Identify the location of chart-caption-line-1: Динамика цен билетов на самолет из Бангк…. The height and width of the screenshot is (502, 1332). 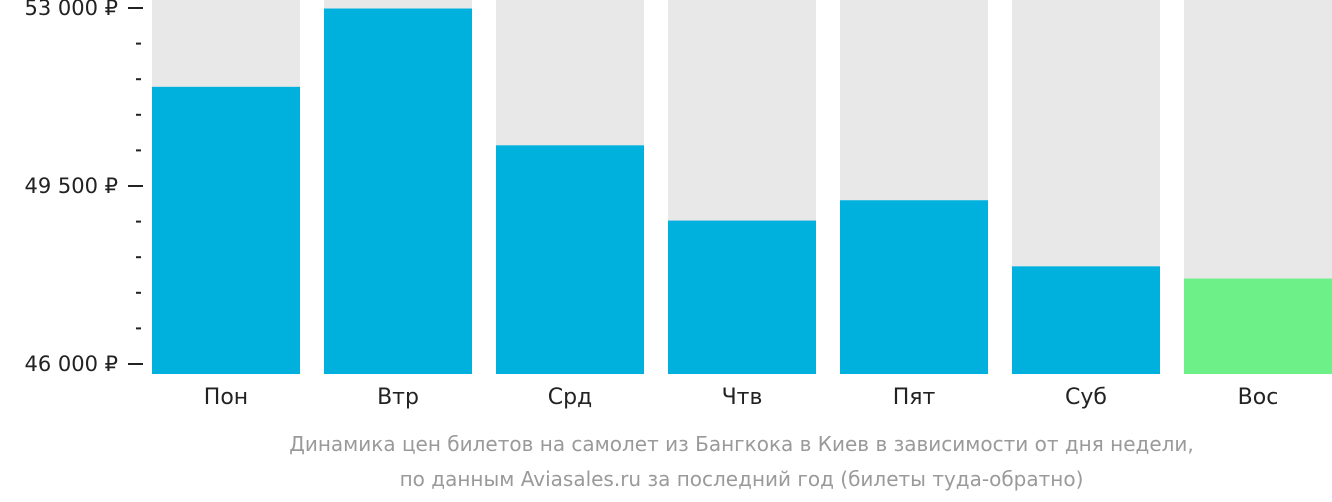
(741, 444).